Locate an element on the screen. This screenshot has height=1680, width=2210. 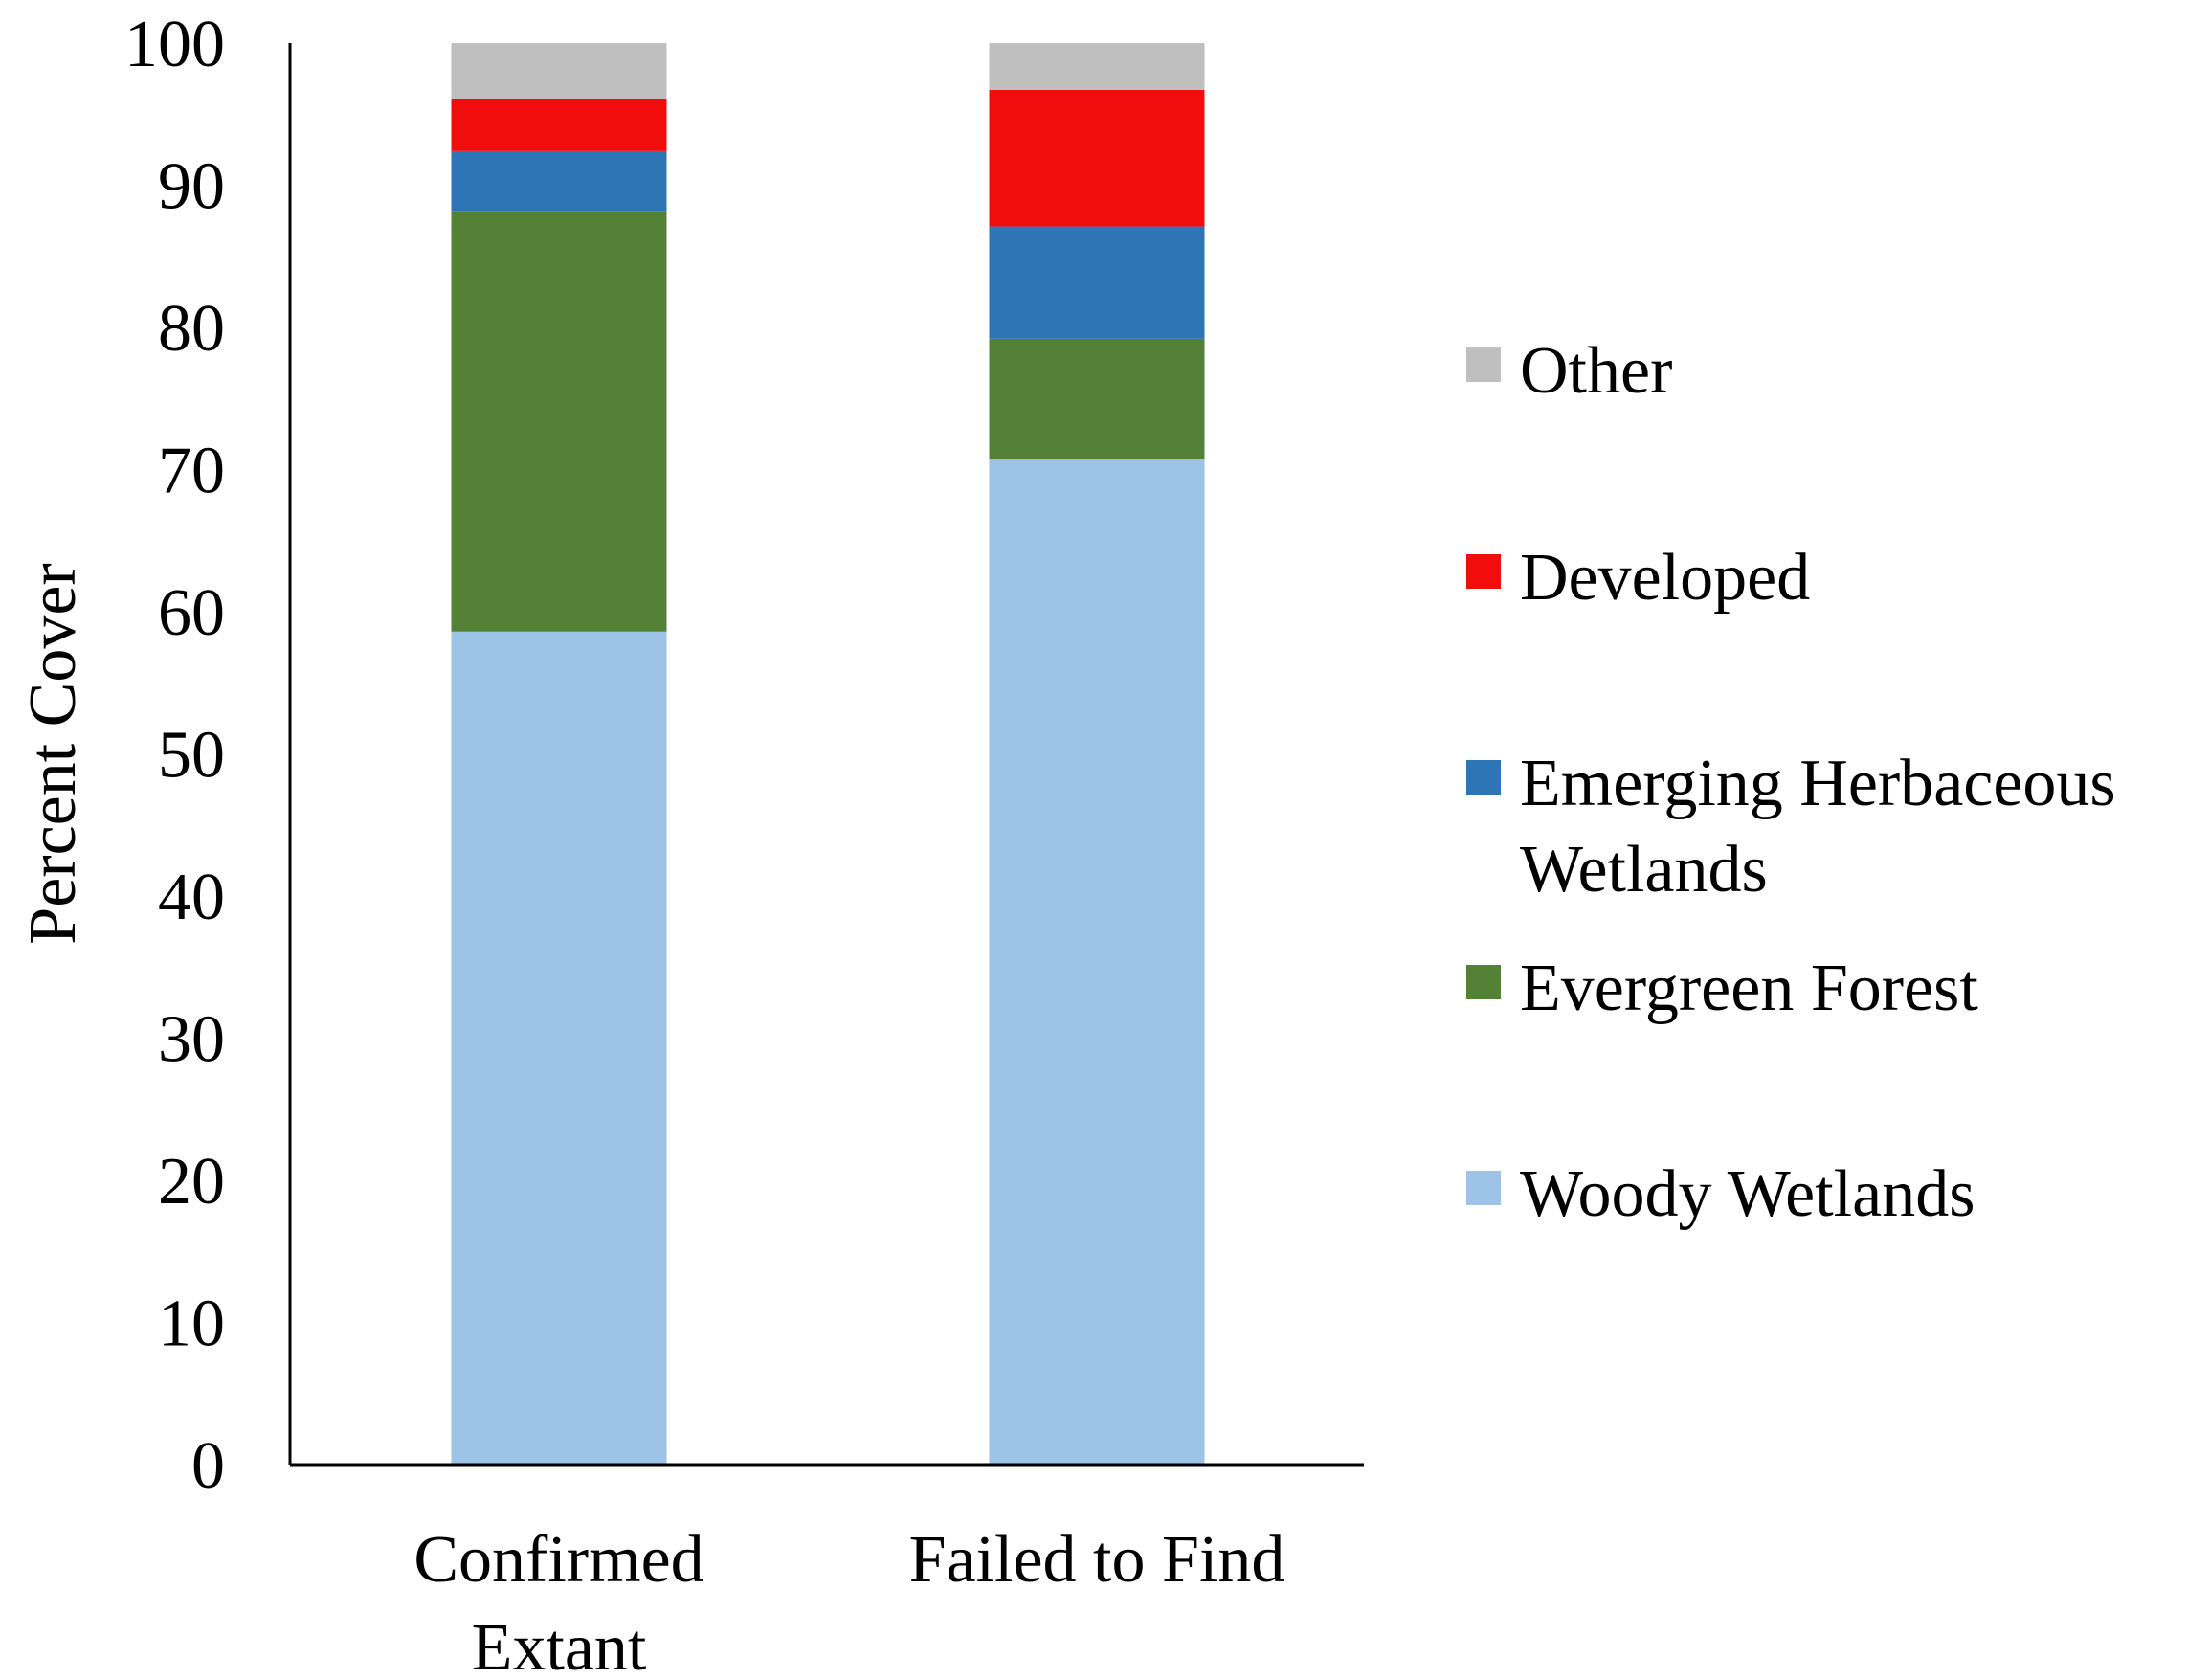
bar-segment-confirmed-extant-woody-wetlands is located at coordinates (559, 1048).